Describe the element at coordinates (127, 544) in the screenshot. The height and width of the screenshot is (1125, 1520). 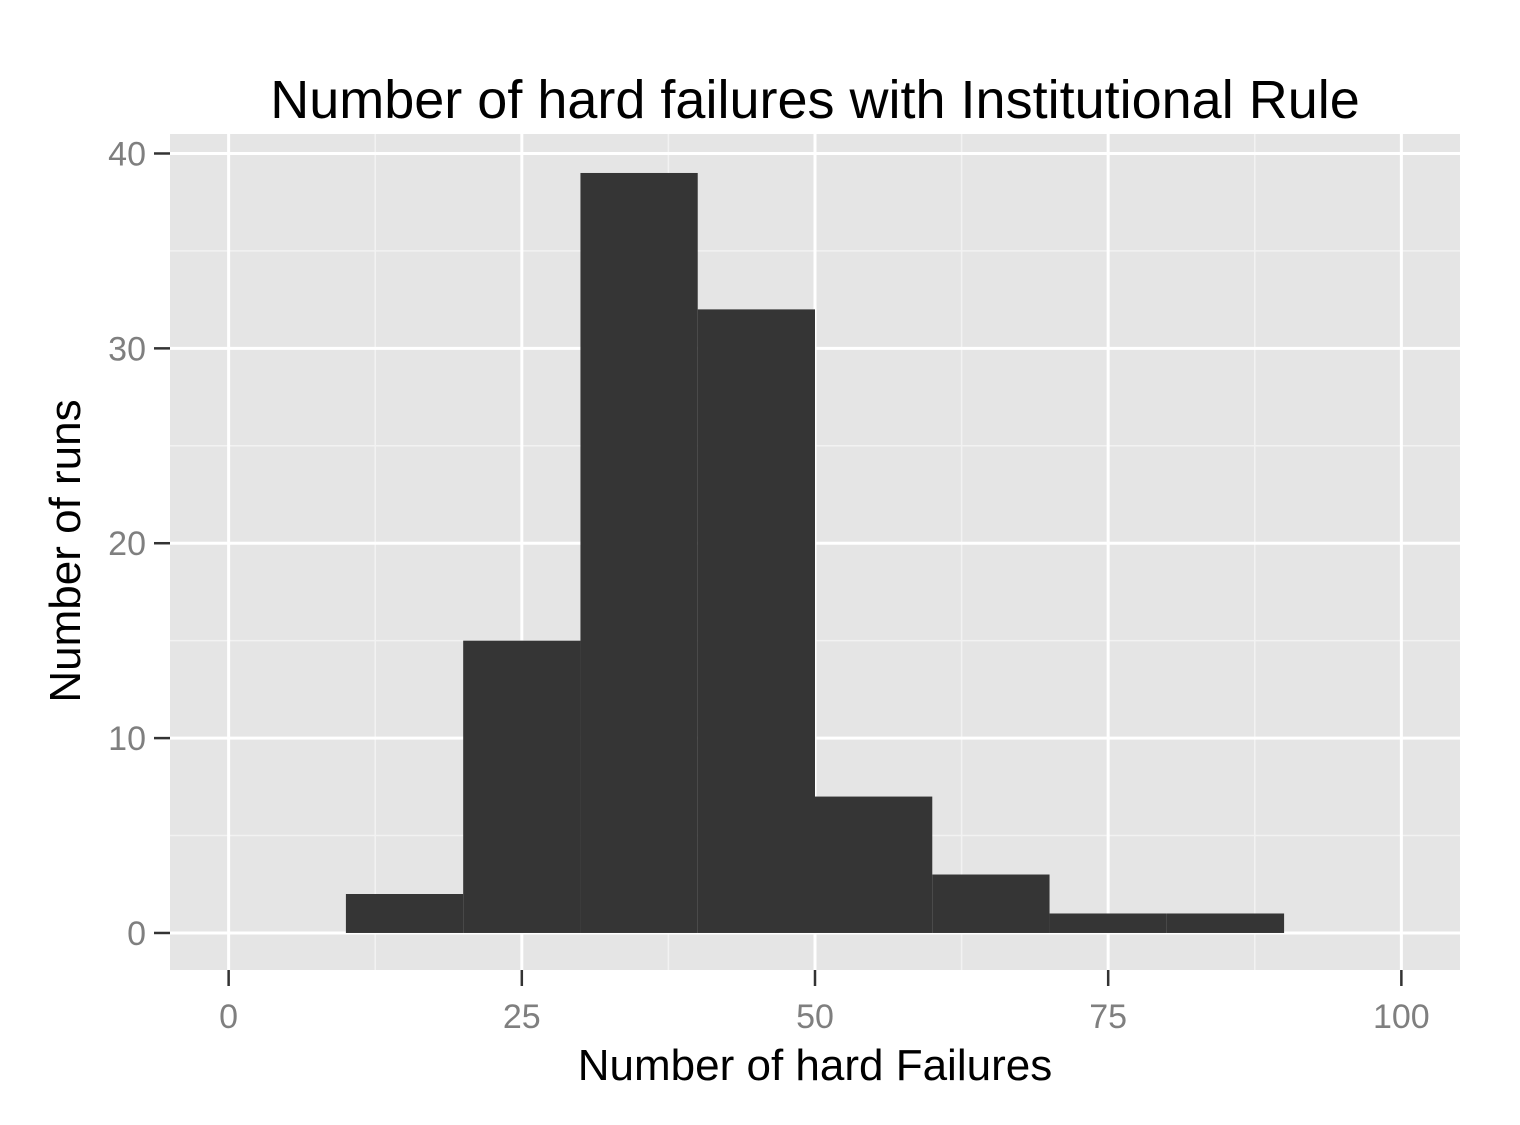
I see `y-tick-label: 20` at that location.